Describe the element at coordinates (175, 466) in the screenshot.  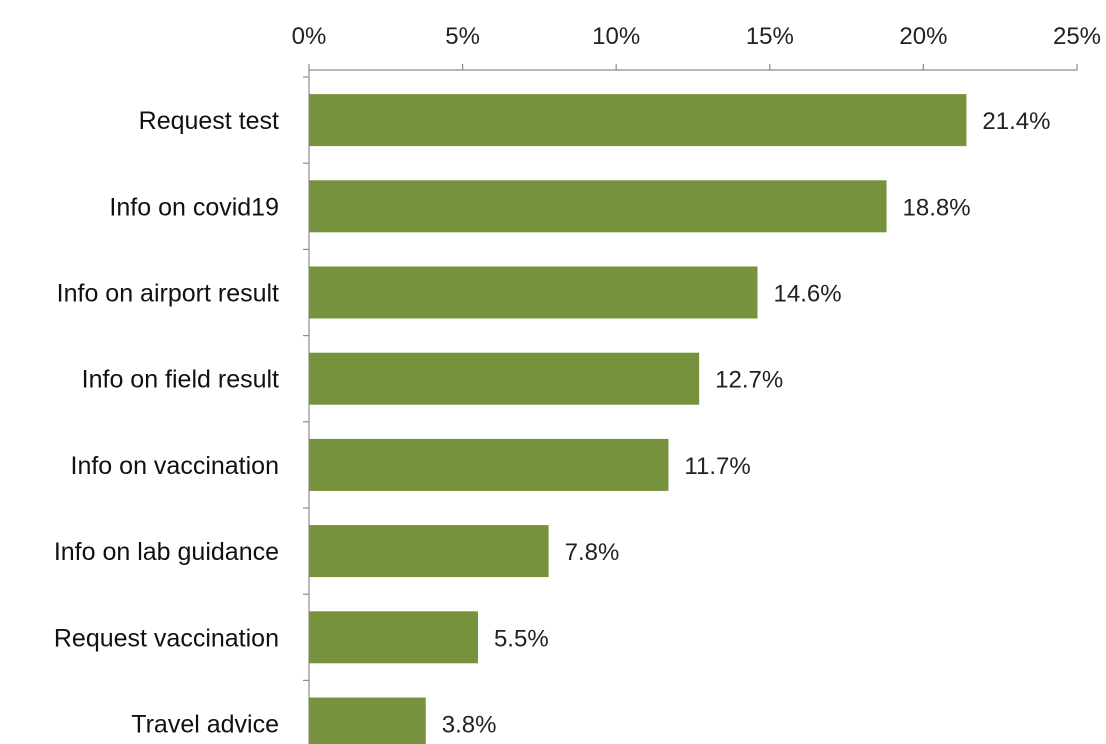
I see `category-label: Info on vaccination` at that location.